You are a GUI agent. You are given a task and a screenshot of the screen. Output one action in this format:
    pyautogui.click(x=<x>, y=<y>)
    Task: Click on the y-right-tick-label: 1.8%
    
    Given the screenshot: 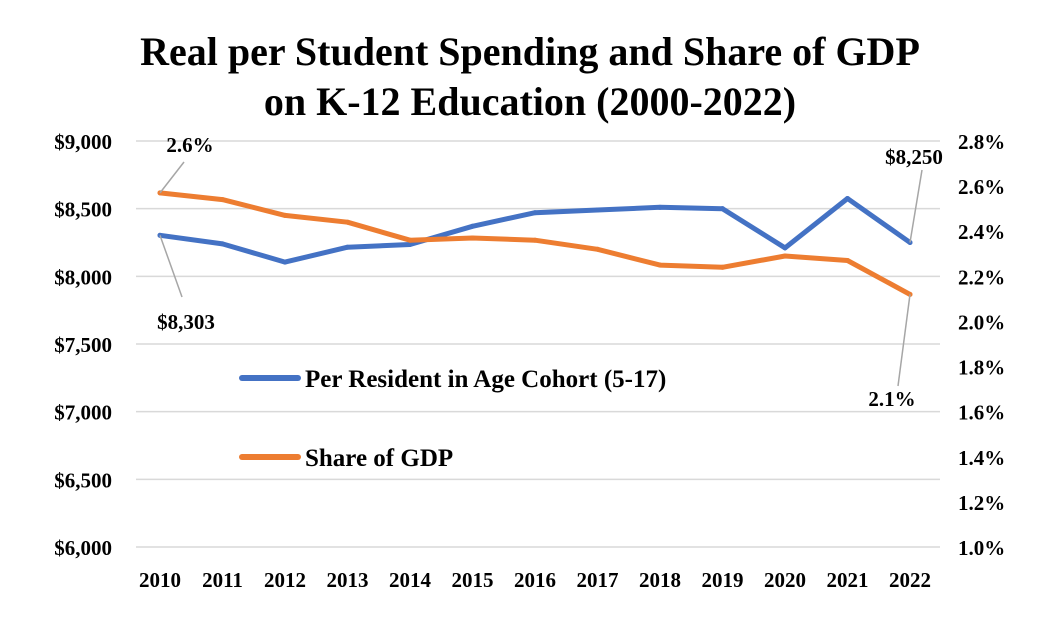 What is the action you would take?
    pyautogui.click(x=981, y=368)
    